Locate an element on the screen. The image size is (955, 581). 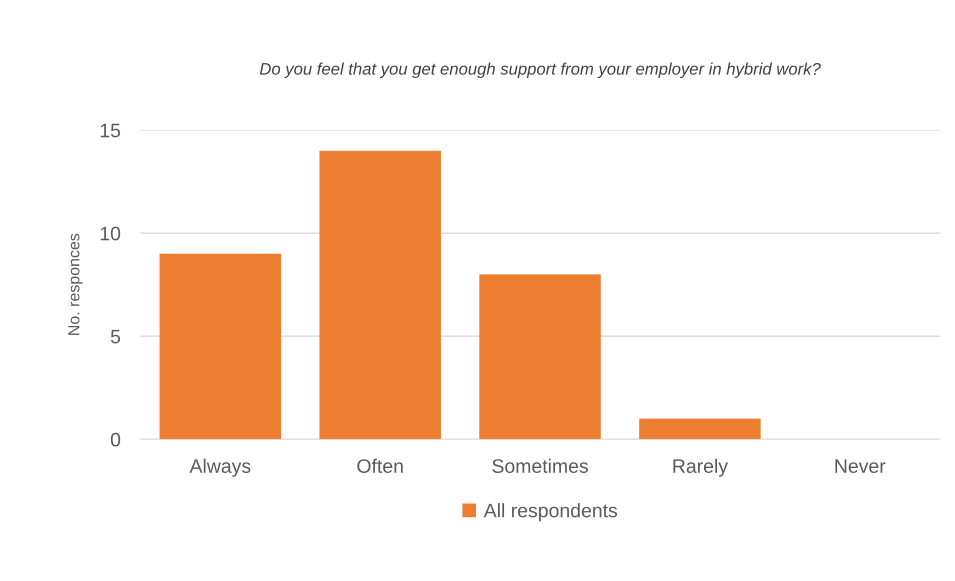
chart-title: Do you feel that you get enough support from your employer in hybrid work? is located at coordinates (540, 70).